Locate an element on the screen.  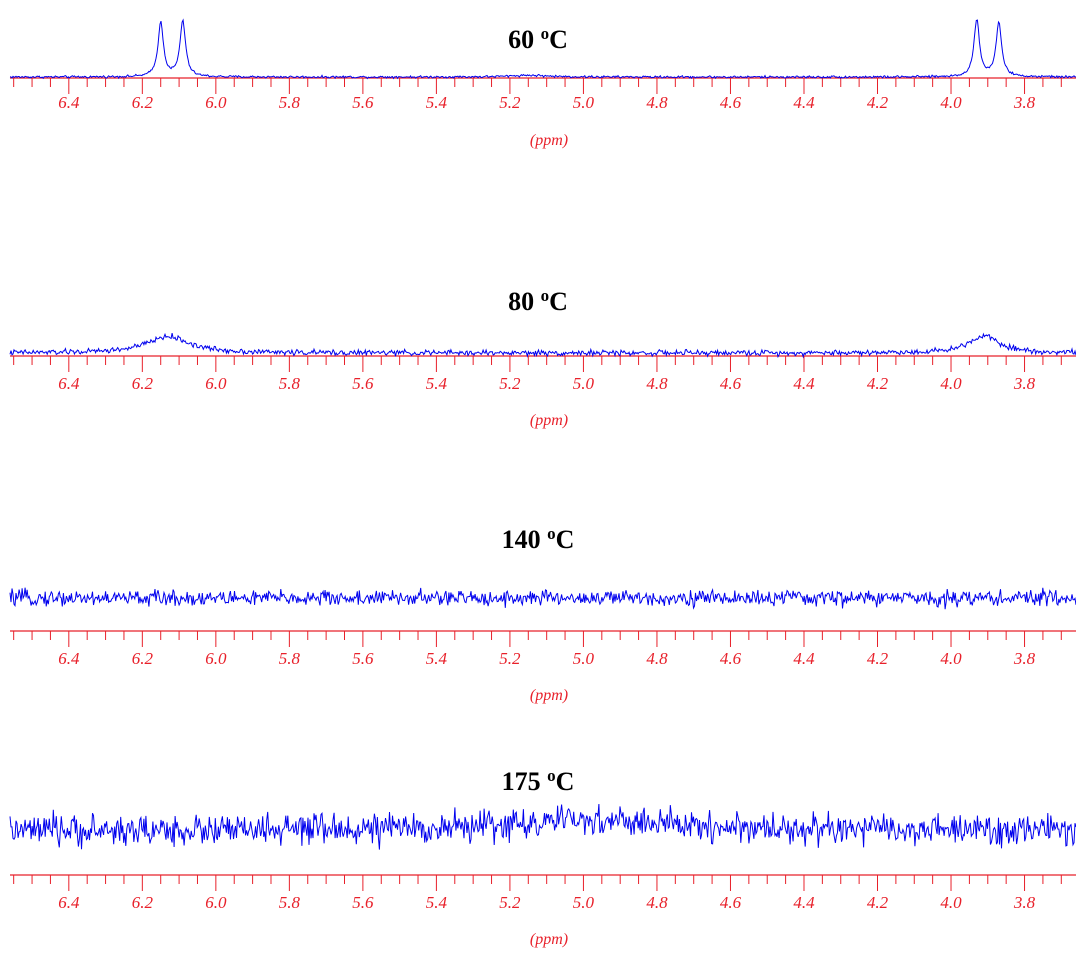
spectrum-title: 175 oC is located at coordinates (538, 781).